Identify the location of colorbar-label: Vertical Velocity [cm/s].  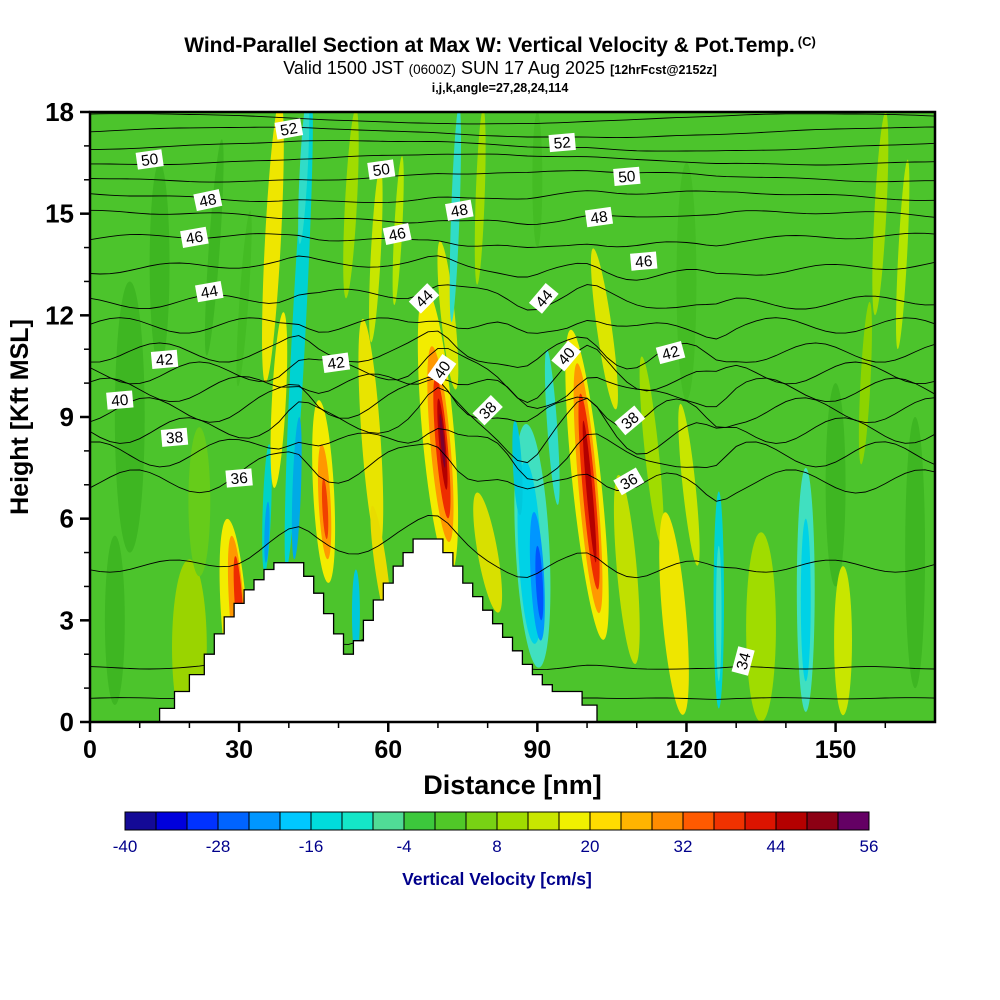
(497, 879).